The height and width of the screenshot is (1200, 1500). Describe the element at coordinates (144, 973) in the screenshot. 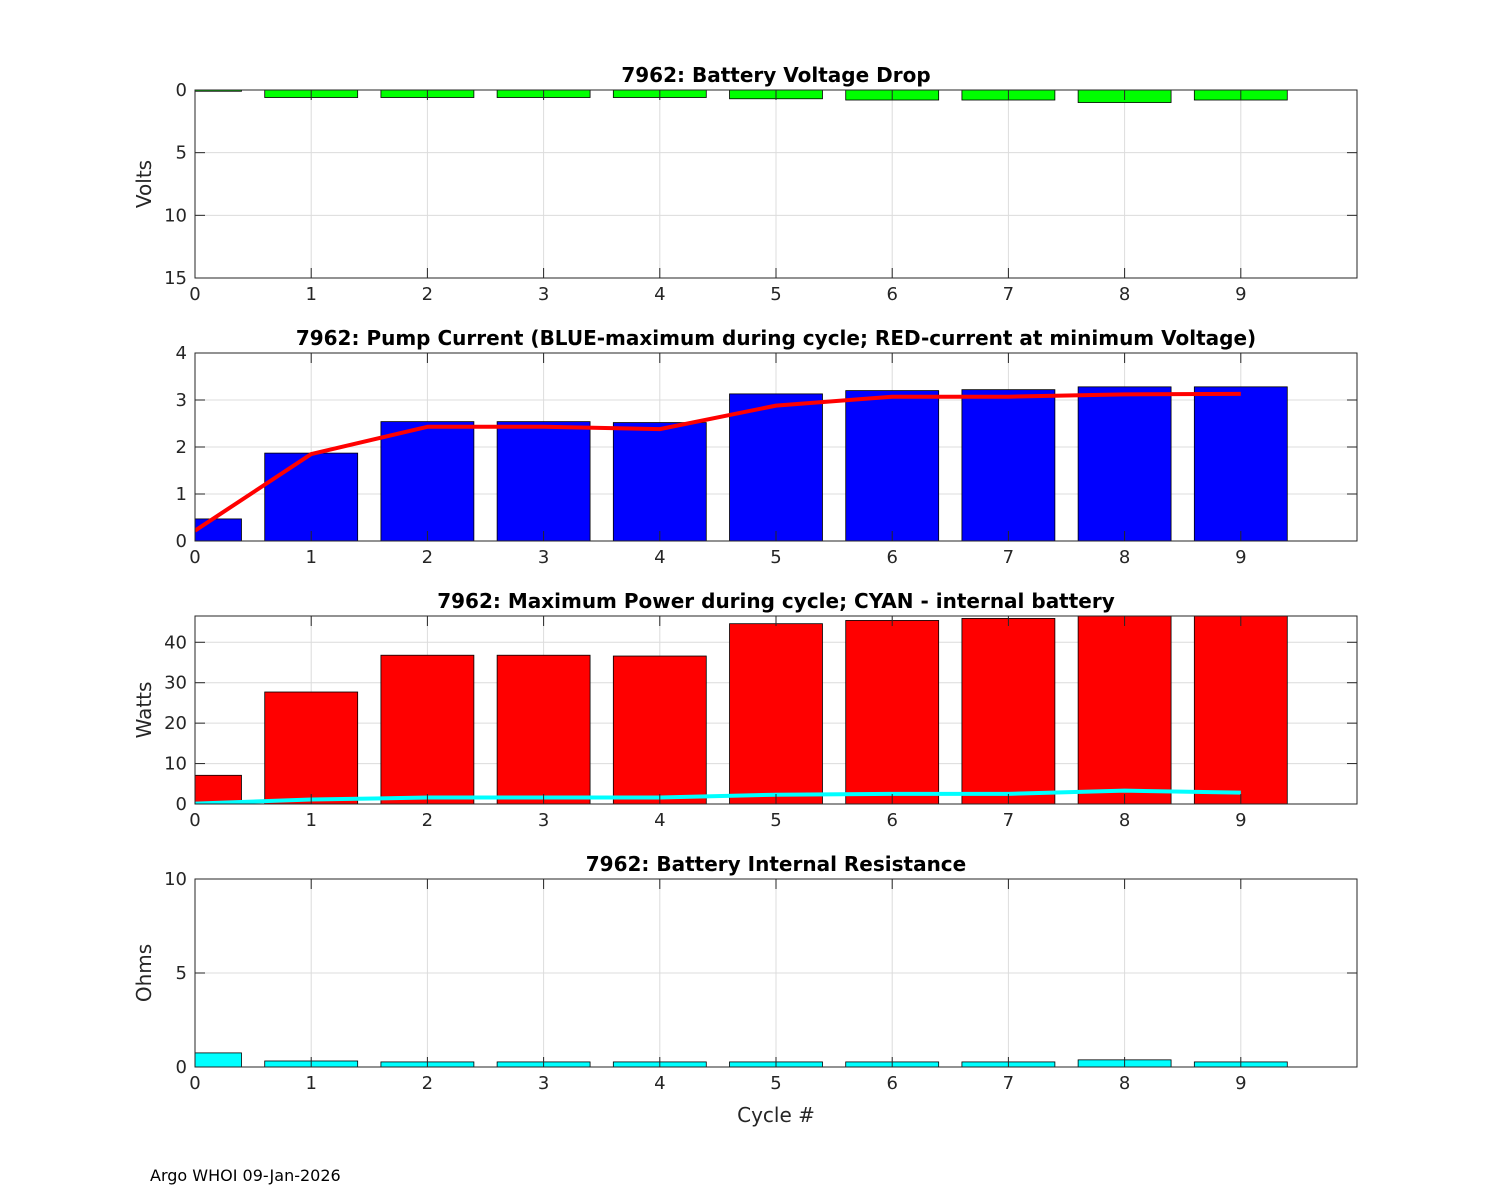

I see `y-axis-label: Ohms` at that location.